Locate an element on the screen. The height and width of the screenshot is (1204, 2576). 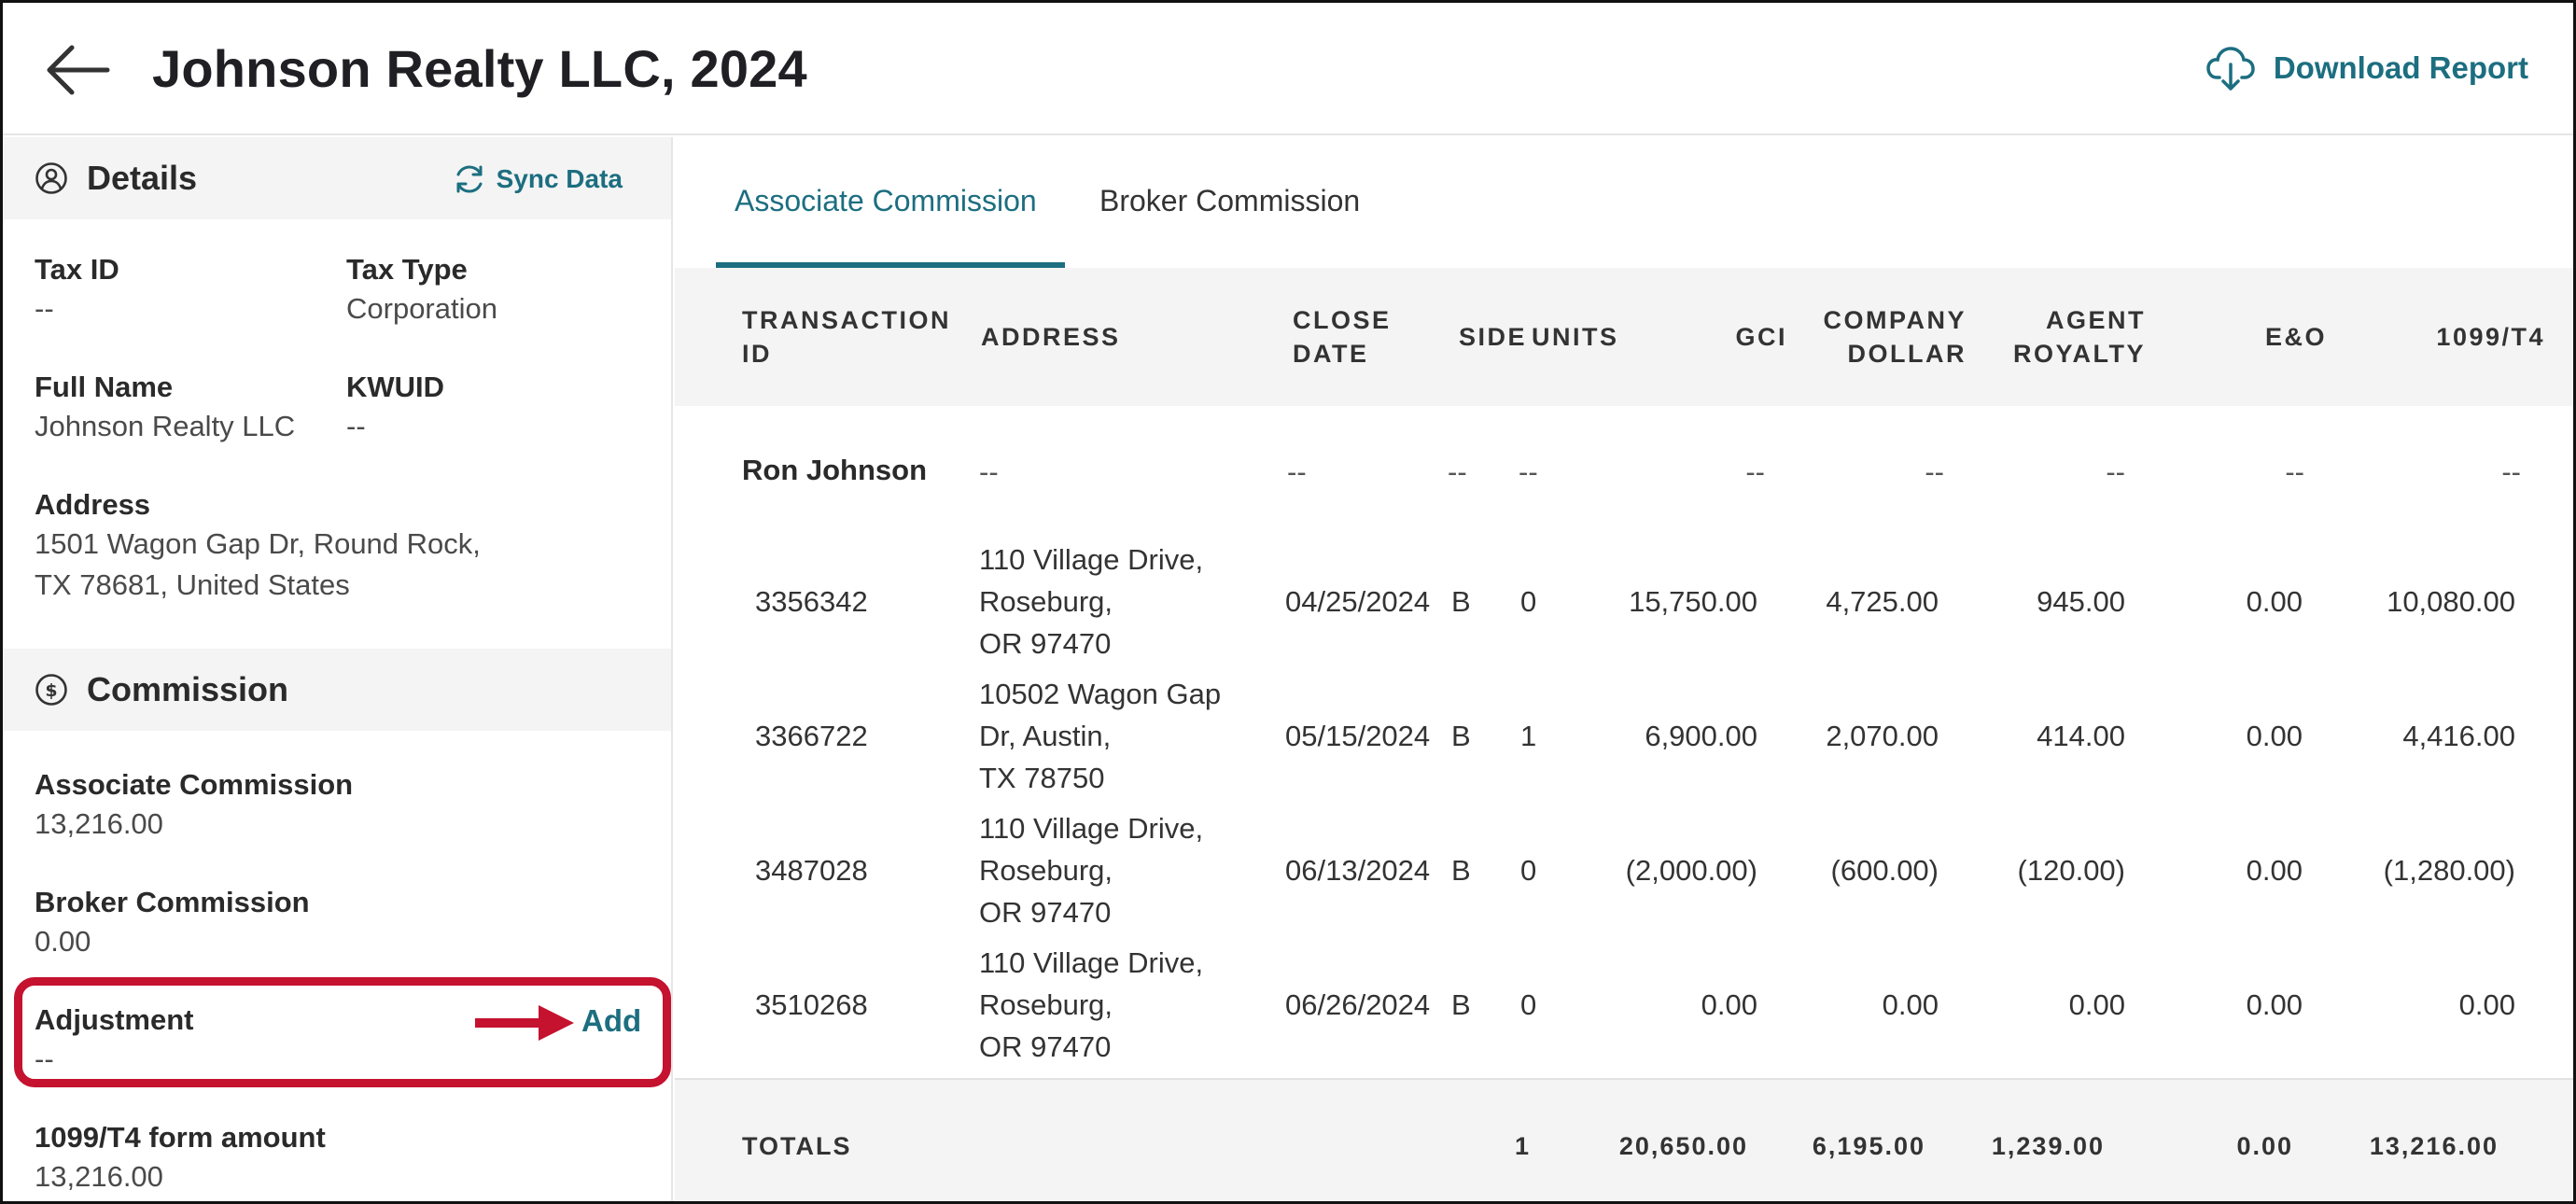
download-report-button: Download Report is located at coordinates (2367, 68).